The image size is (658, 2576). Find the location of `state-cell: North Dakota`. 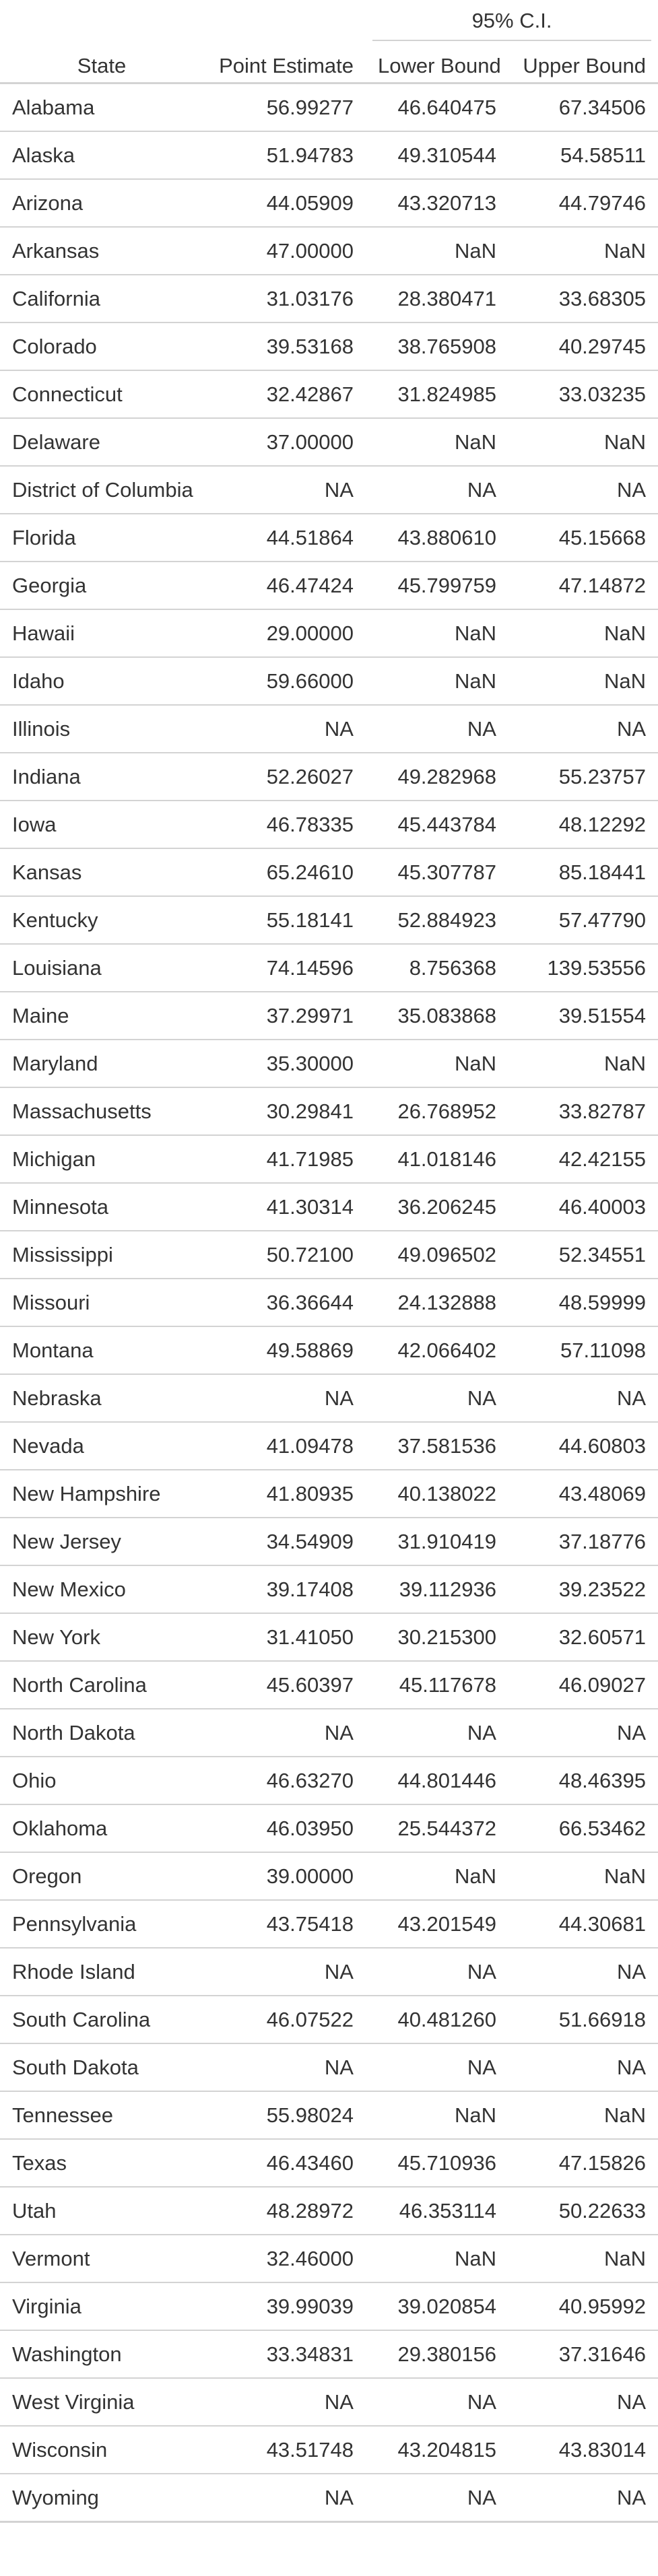

state-cell: North Dakota is located at coordinates (101, 1732).